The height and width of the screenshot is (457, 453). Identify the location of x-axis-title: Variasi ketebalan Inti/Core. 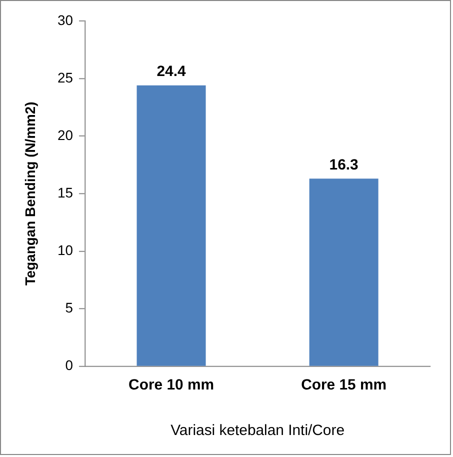
(257, 431).